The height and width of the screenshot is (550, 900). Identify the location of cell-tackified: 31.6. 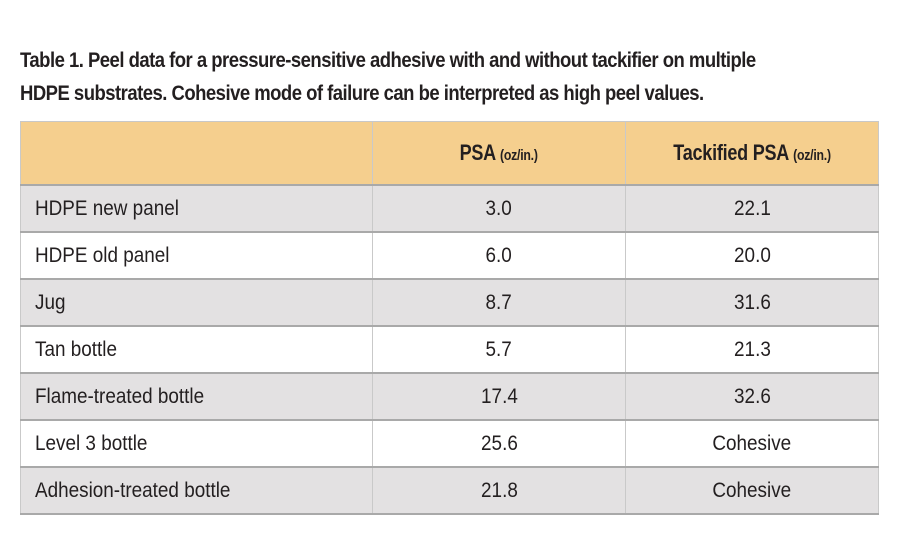
(752, 303).